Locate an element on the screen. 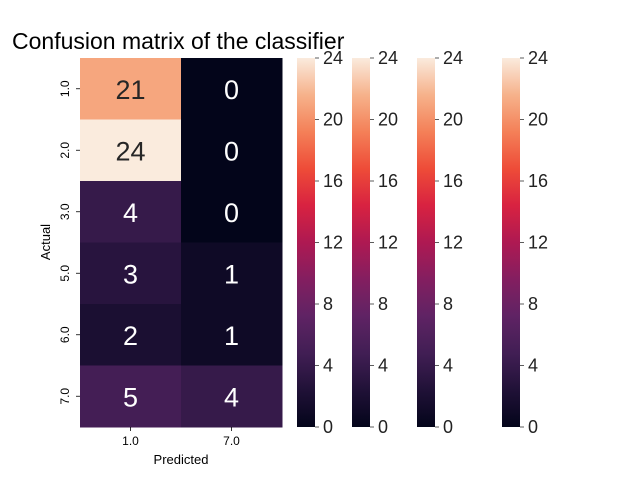  cell-value-label: 3 is located at coordinates (130, 274).